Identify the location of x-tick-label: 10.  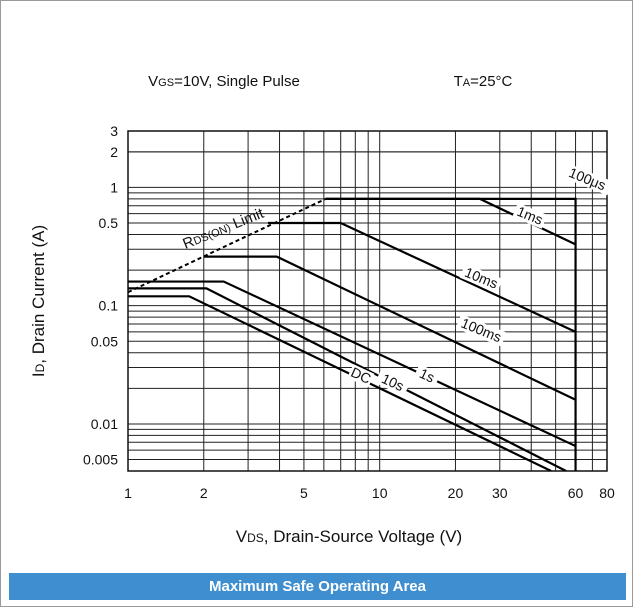
(380, 493).